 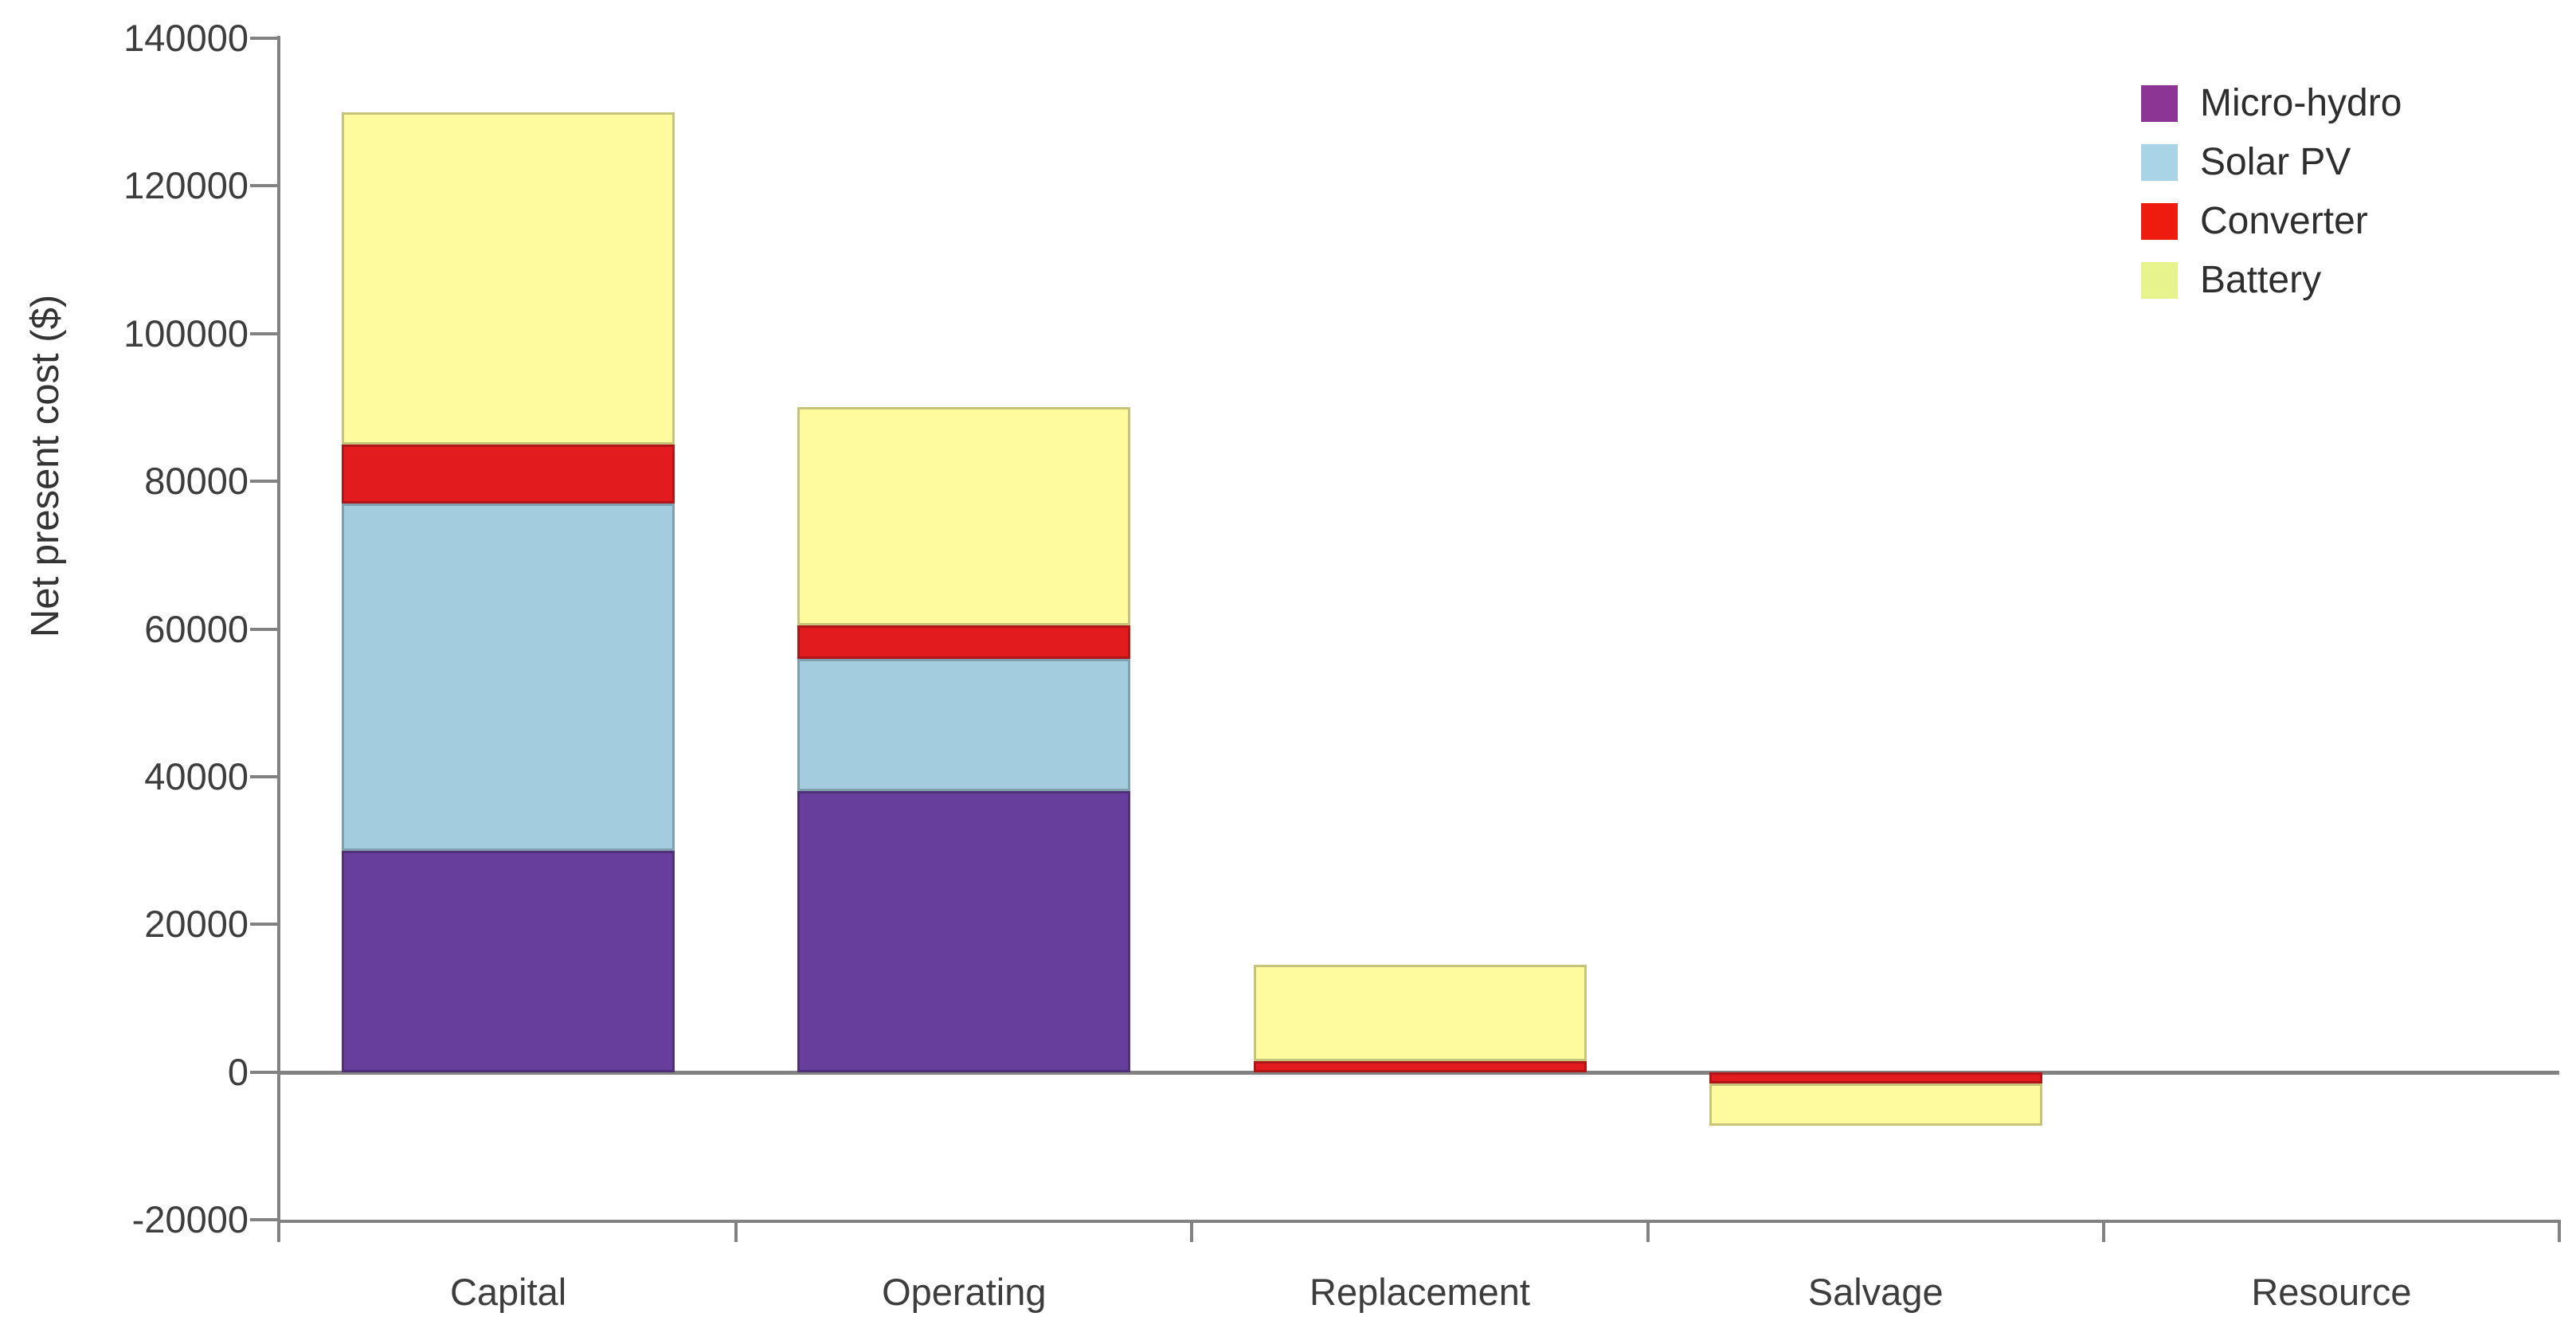 I want to click on legend-row-converter: Converter, so click(x=2271, y=221).